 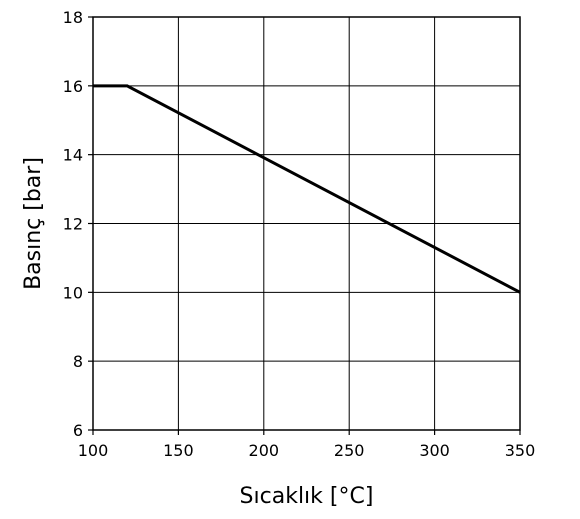 What do you see at coordinates (434, 450) in the screenshot?
I see `x-tick-label: 300` at bounding box center [434, 450].